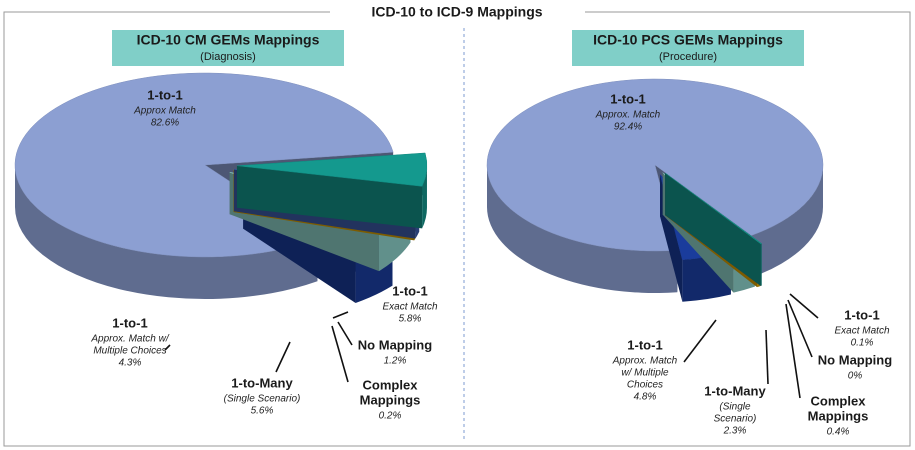  Describe the element at coordinates (838, 432) in the screenshot. I see `value-label: 0.4%` at that location.